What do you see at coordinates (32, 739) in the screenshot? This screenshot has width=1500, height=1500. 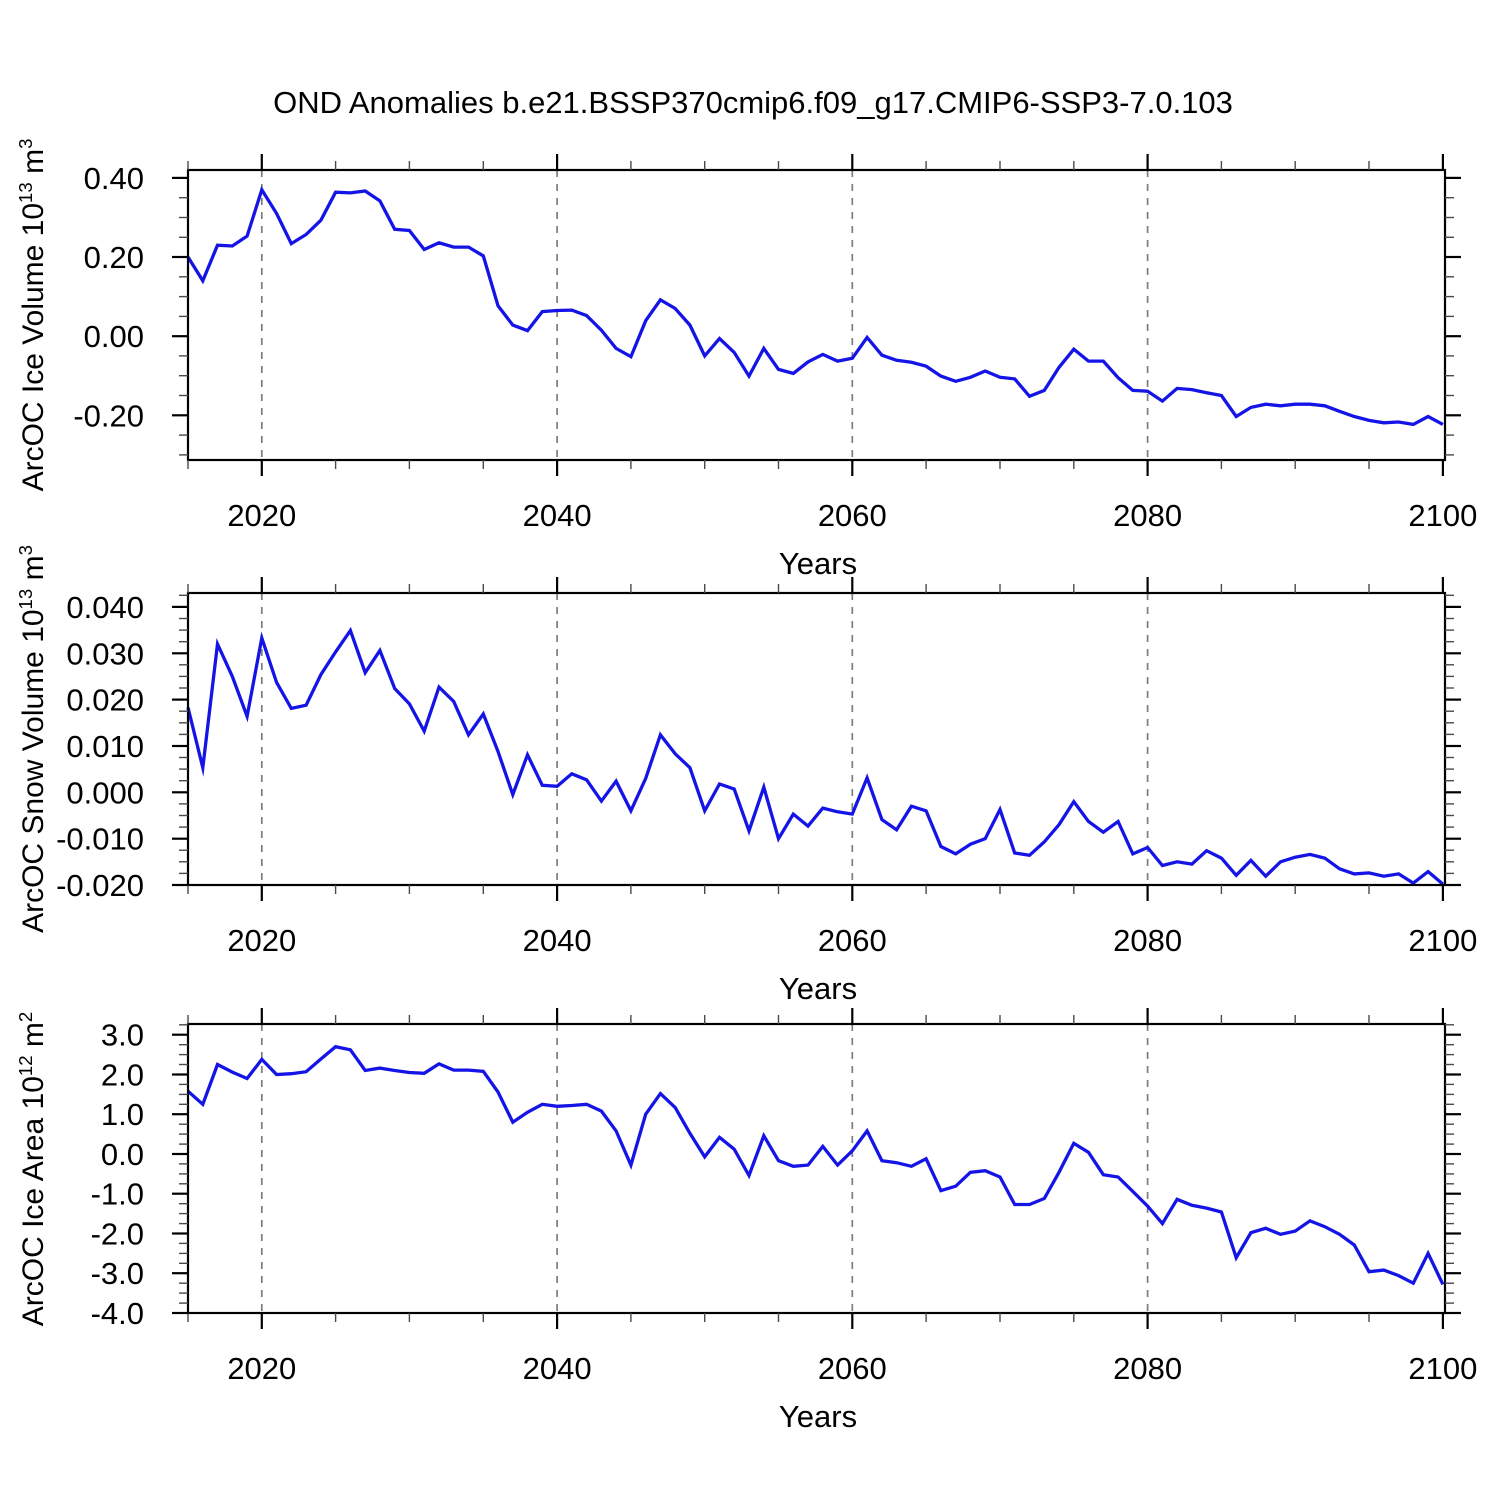 I see `y-axis-label-snow-volume: ArcOC Snow Volume 1013 m3` at bounding box center [32, 739].